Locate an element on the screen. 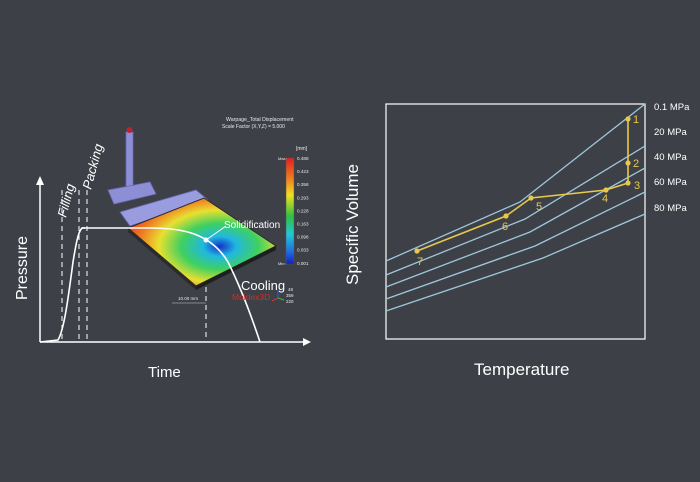  packing-label: Packing is located at coordinates (92, 165).